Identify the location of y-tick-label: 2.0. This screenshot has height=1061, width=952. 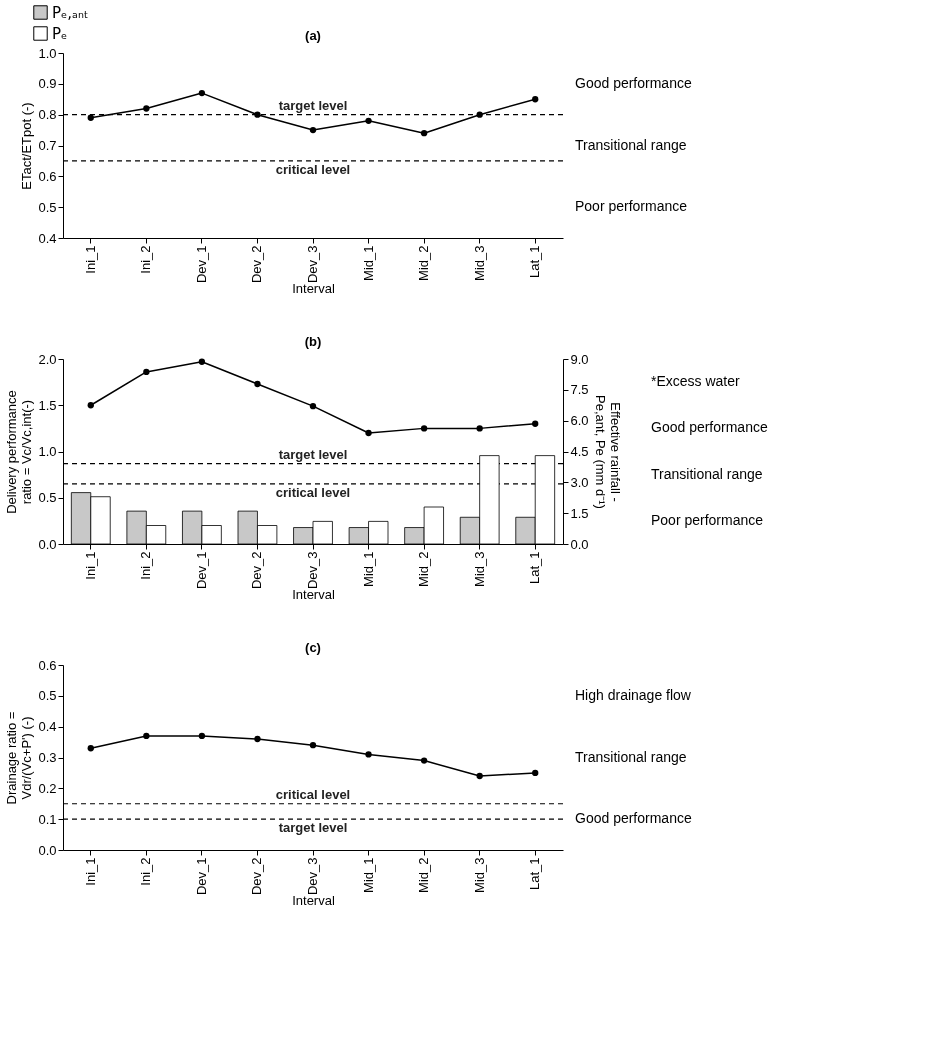
(47, 359).